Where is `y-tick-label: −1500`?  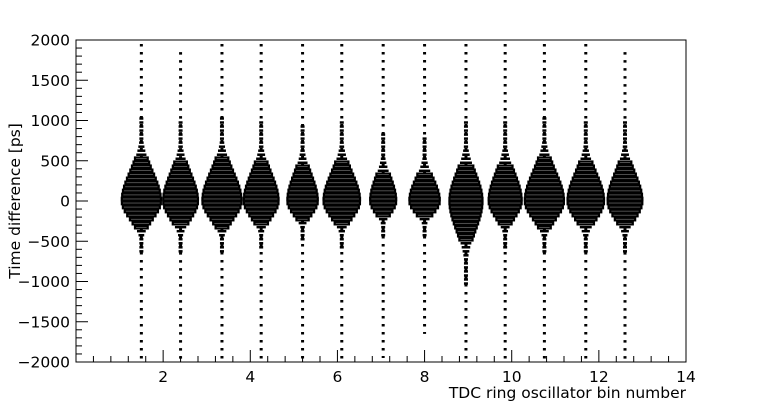 y-tick-label: −1500 is located at coordinates (44, 322).